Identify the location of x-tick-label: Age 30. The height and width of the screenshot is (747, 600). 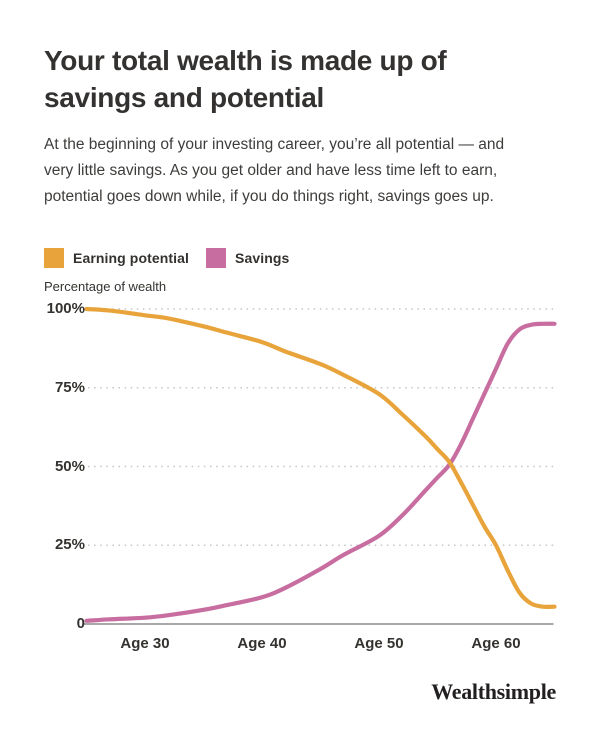
(145, 643).